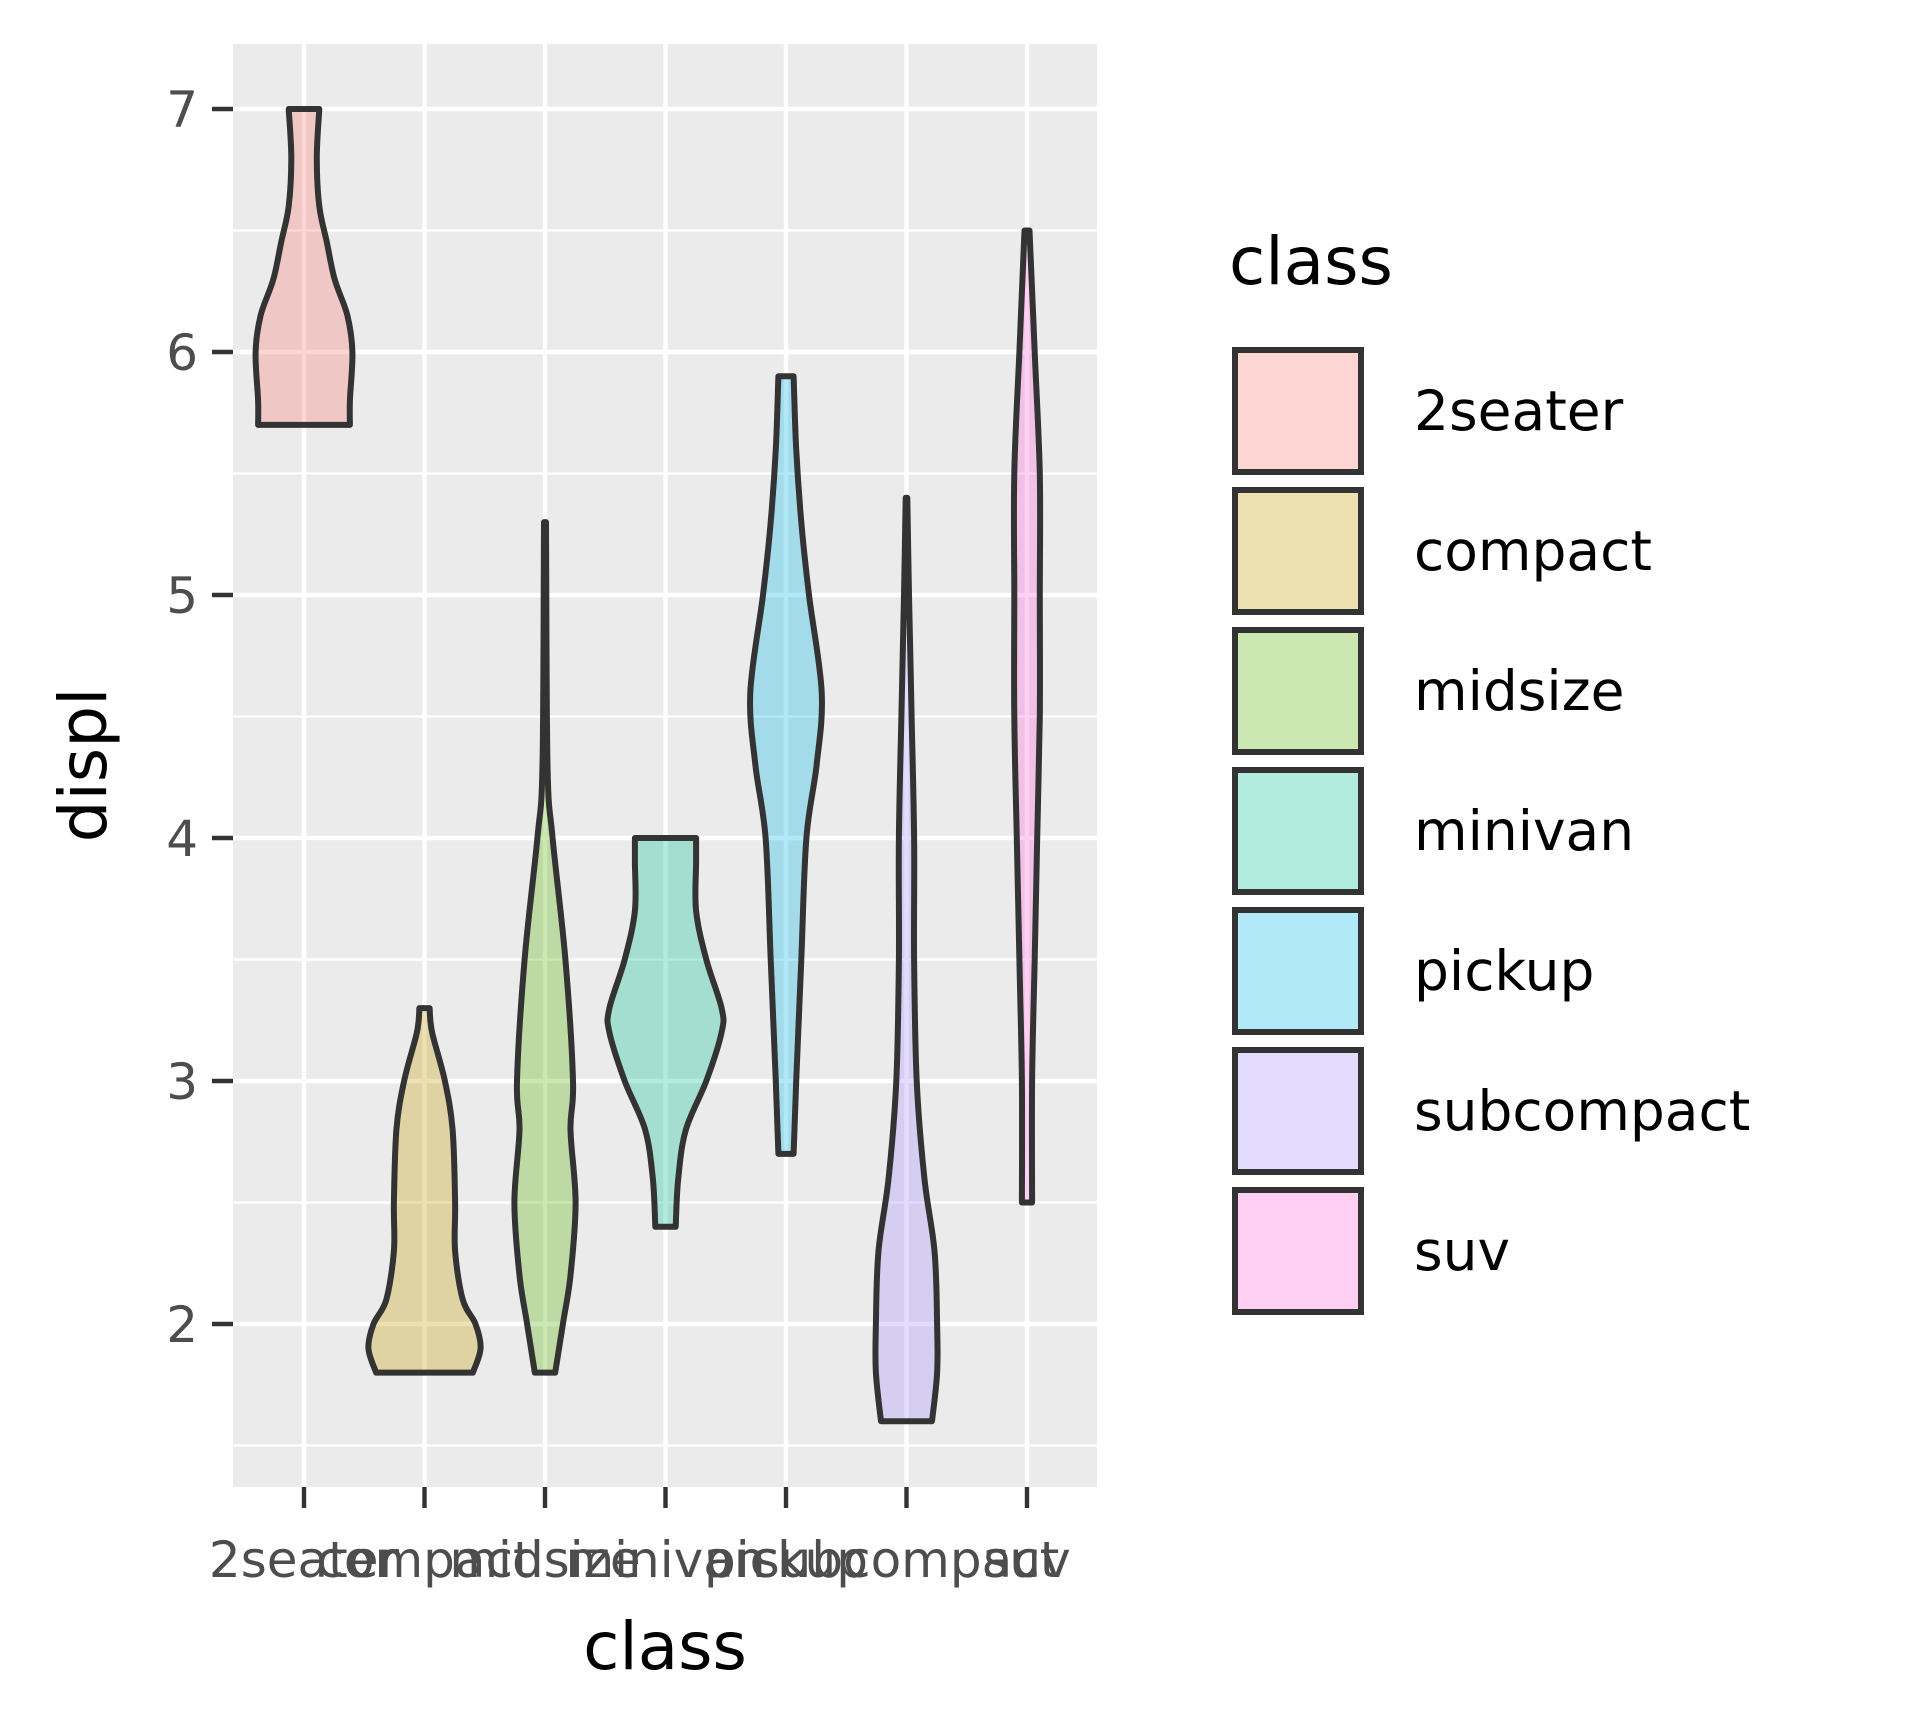  I want to click on x-tick-label: compact, so click(424, 1560).